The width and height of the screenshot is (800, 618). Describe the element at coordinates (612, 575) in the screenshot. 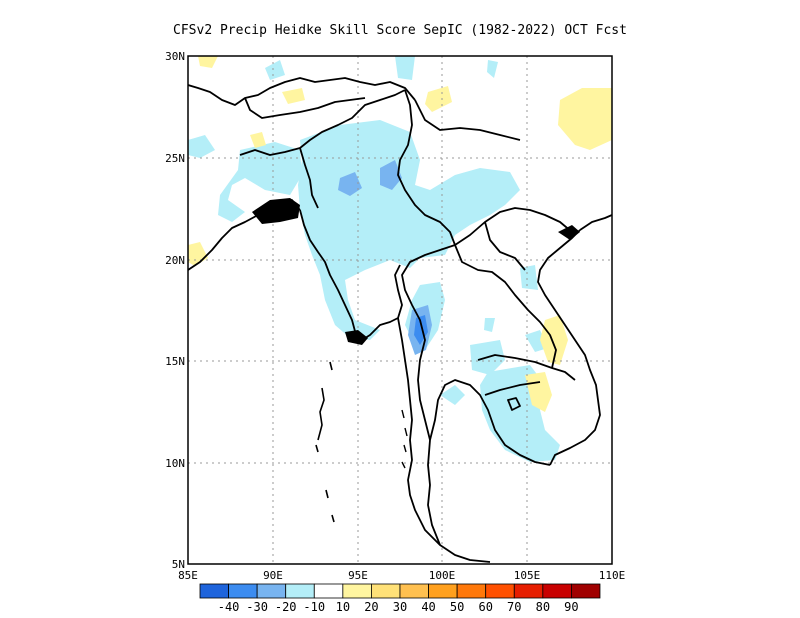

I see `lon-tick-110e: 110E` at that location.